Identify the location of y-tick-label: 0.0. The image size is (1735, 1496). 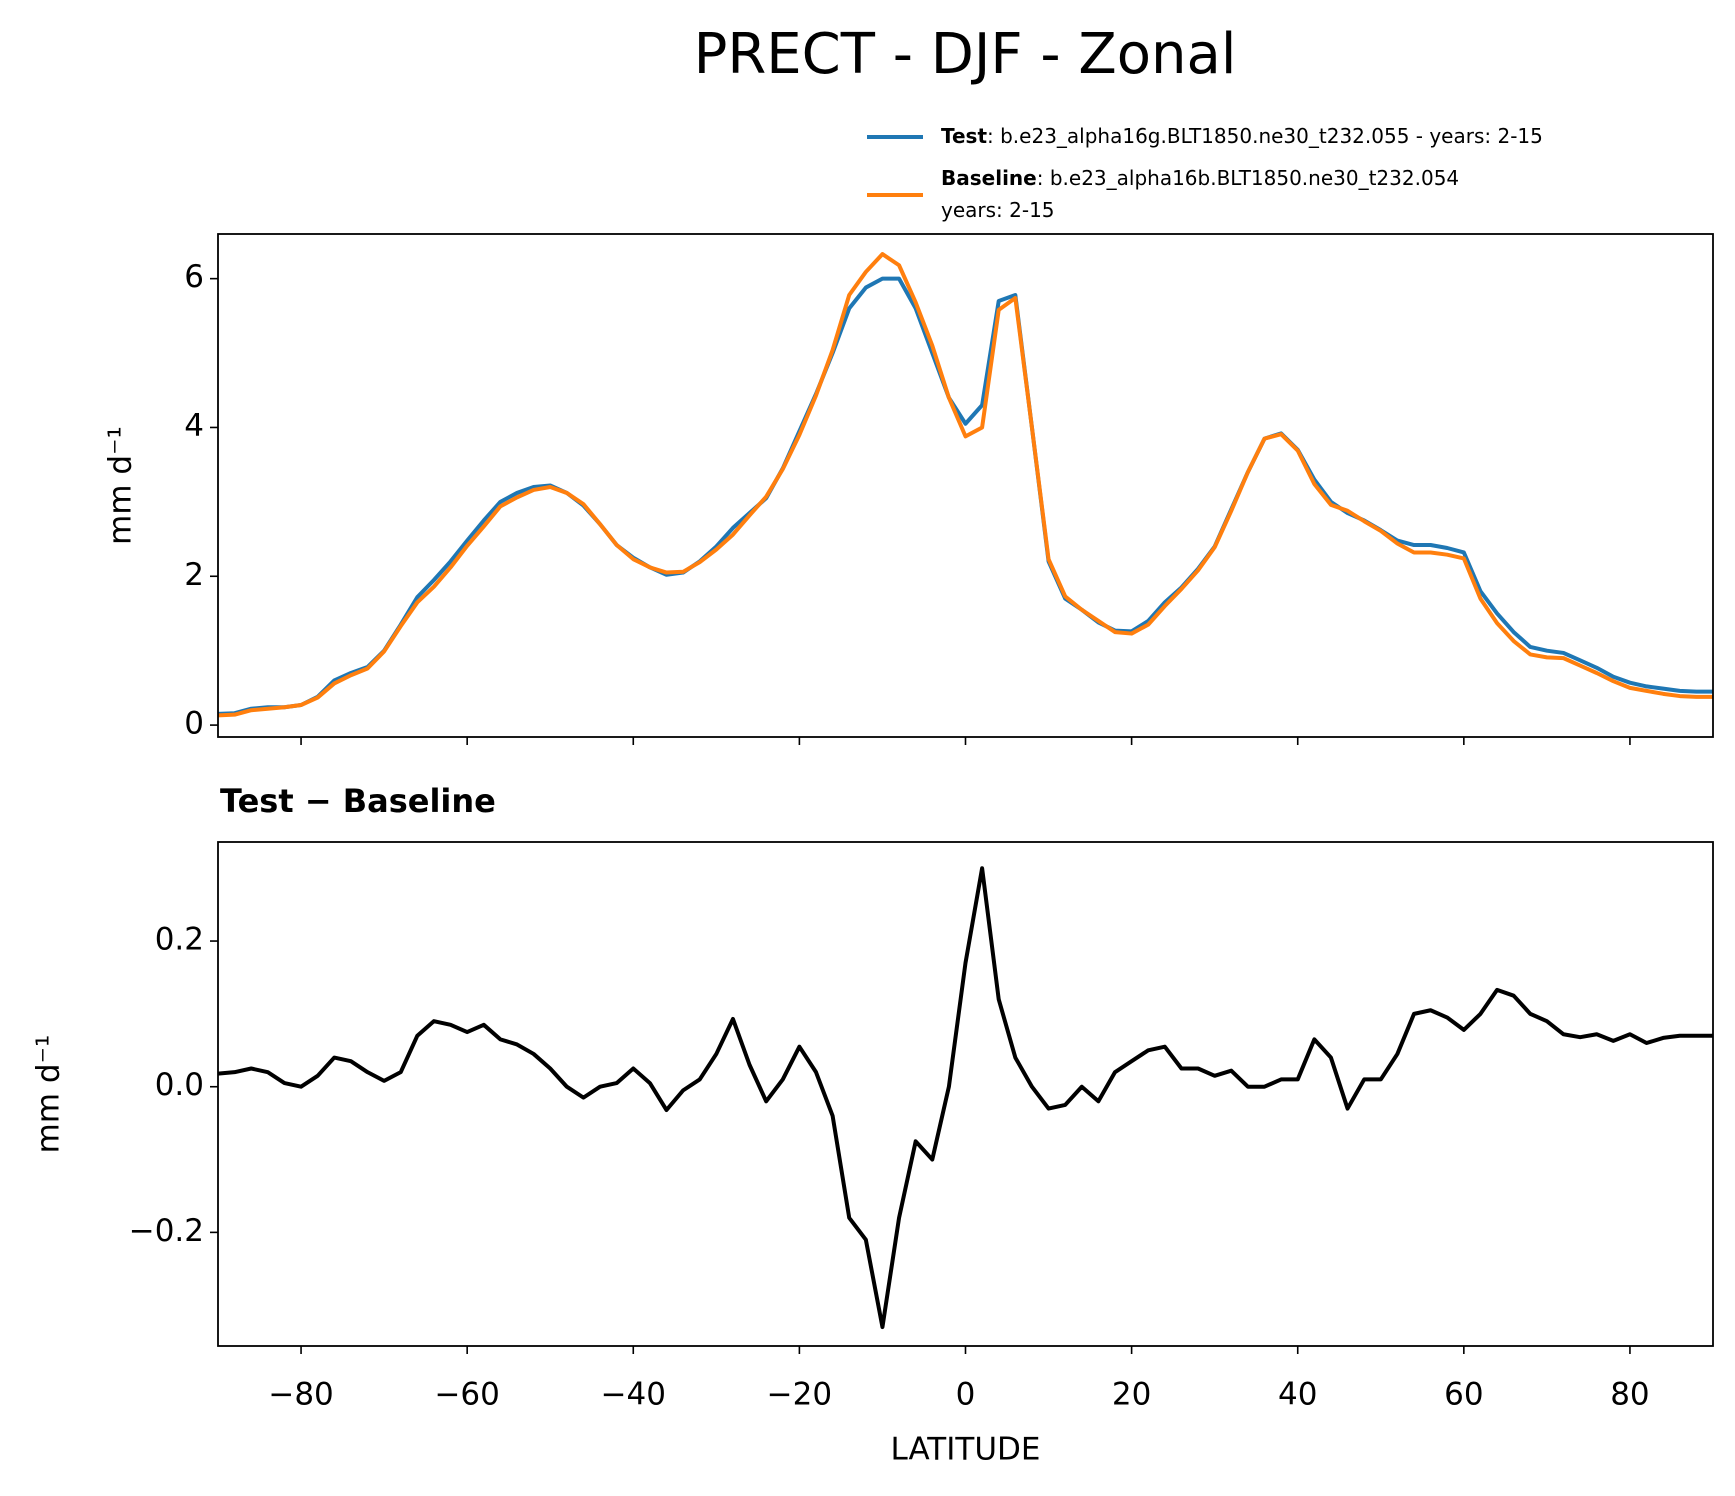
(179, 1085).